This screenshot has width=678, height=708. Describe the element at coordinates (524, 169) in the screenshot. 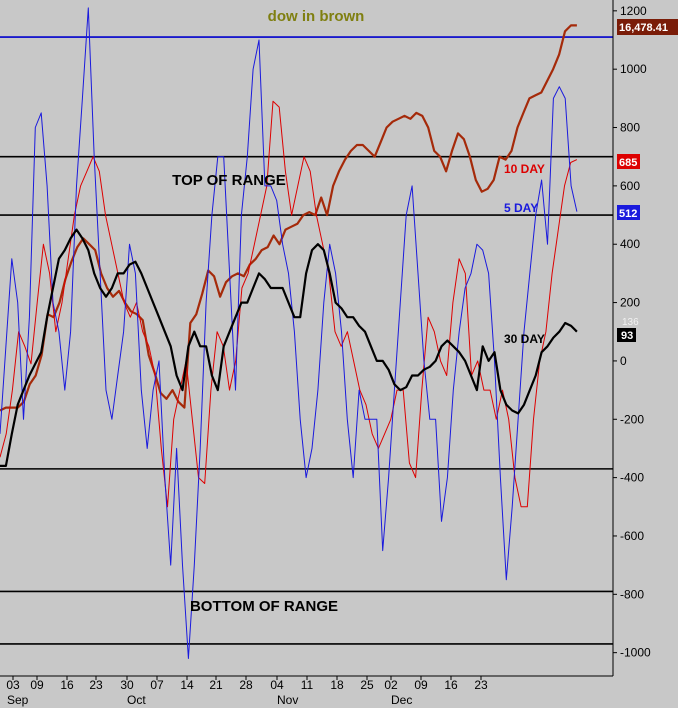

I see `legend-10-day: 10 DAY` at that location.